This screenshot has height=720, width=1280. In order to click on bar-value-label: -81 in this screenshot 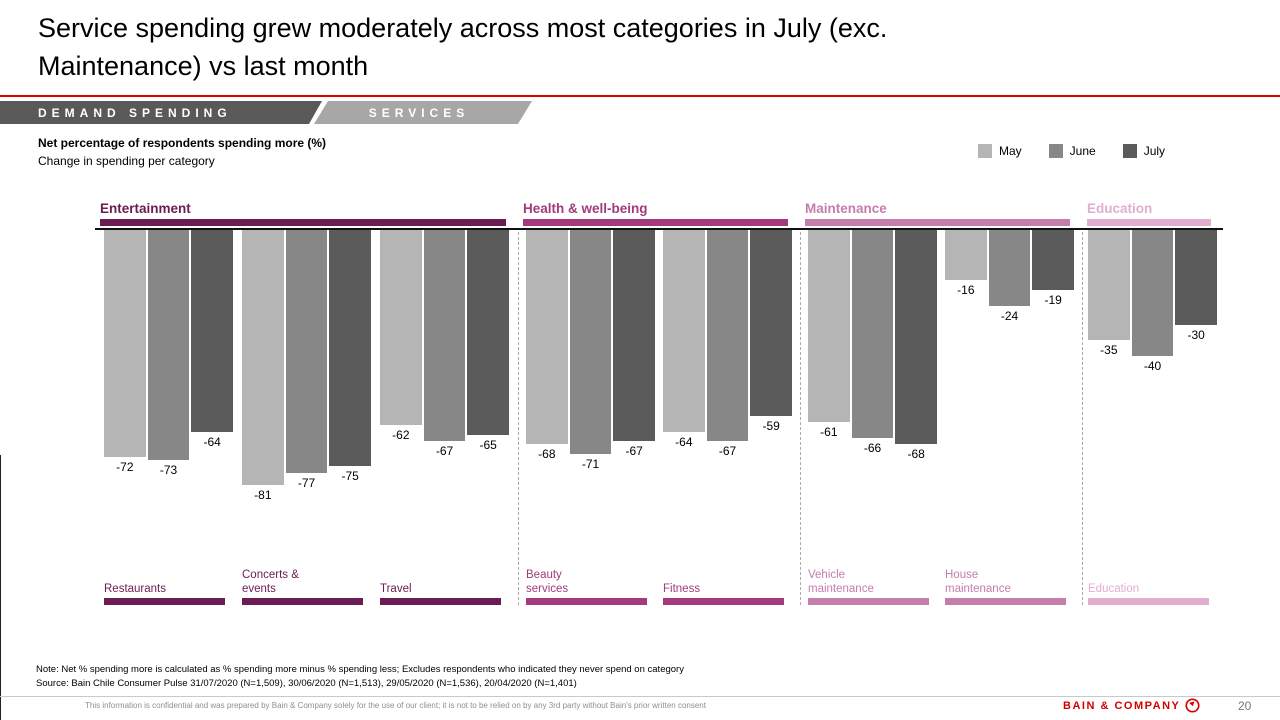, I will do `click(263, 495)`.